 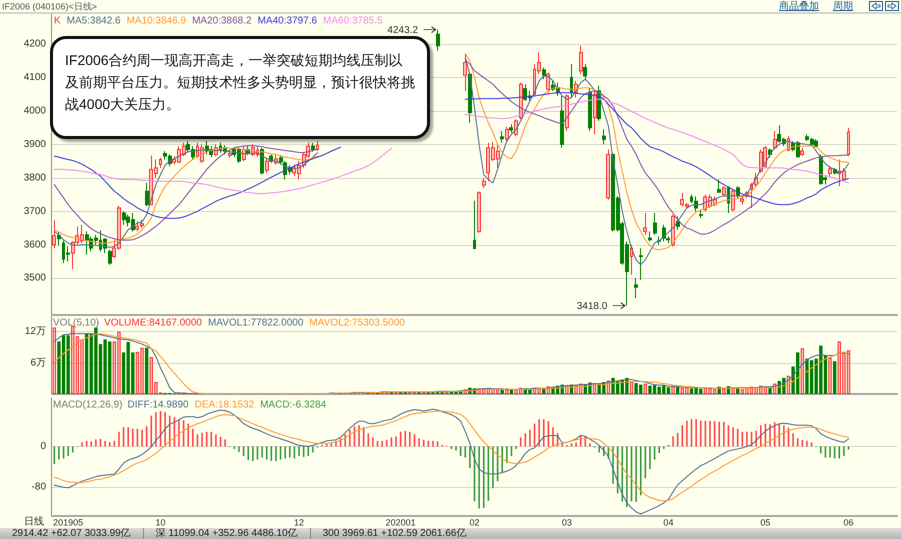 What do you see at coordinates (299, 523) in the screenshot?
I see `x-tick-label: 12` at bounding box center [299, 523].